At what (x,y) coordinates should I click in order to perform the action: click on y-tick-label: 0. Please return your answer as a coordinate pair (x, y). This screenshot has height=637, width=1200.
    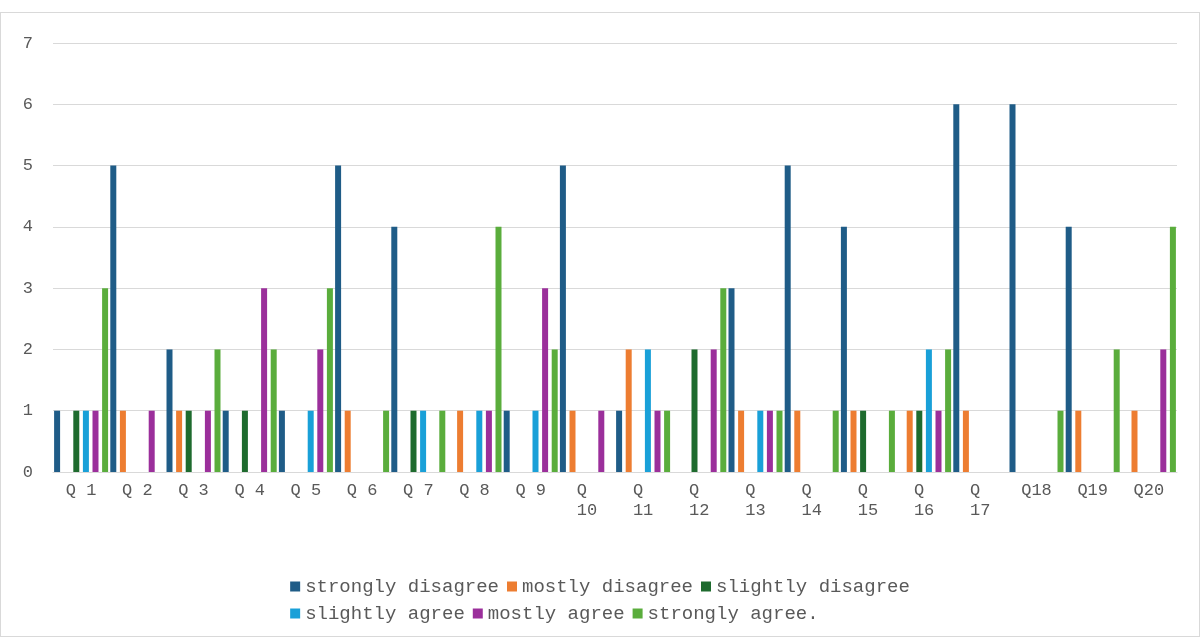
    Looking at the image, I should click on (27, 472).